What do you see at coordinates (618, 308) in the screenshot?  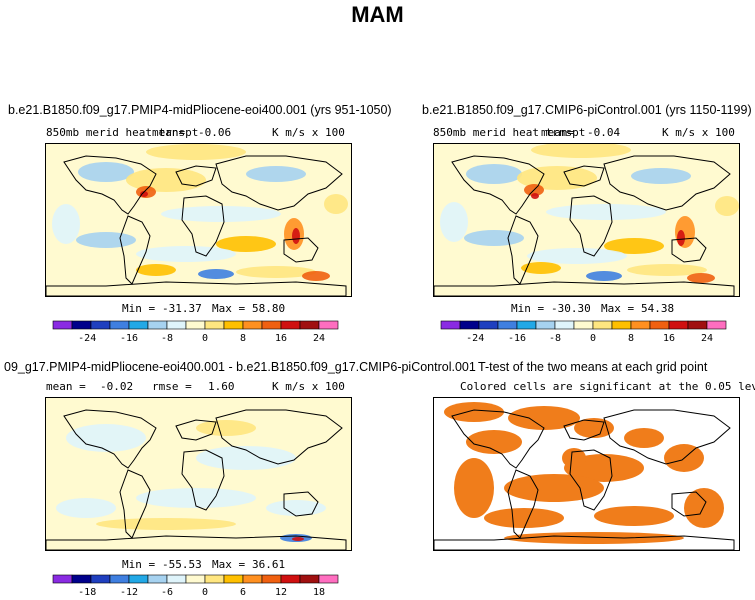 I see `panel-picontrol-max-label: Max =` at bounding box center [618, 308].